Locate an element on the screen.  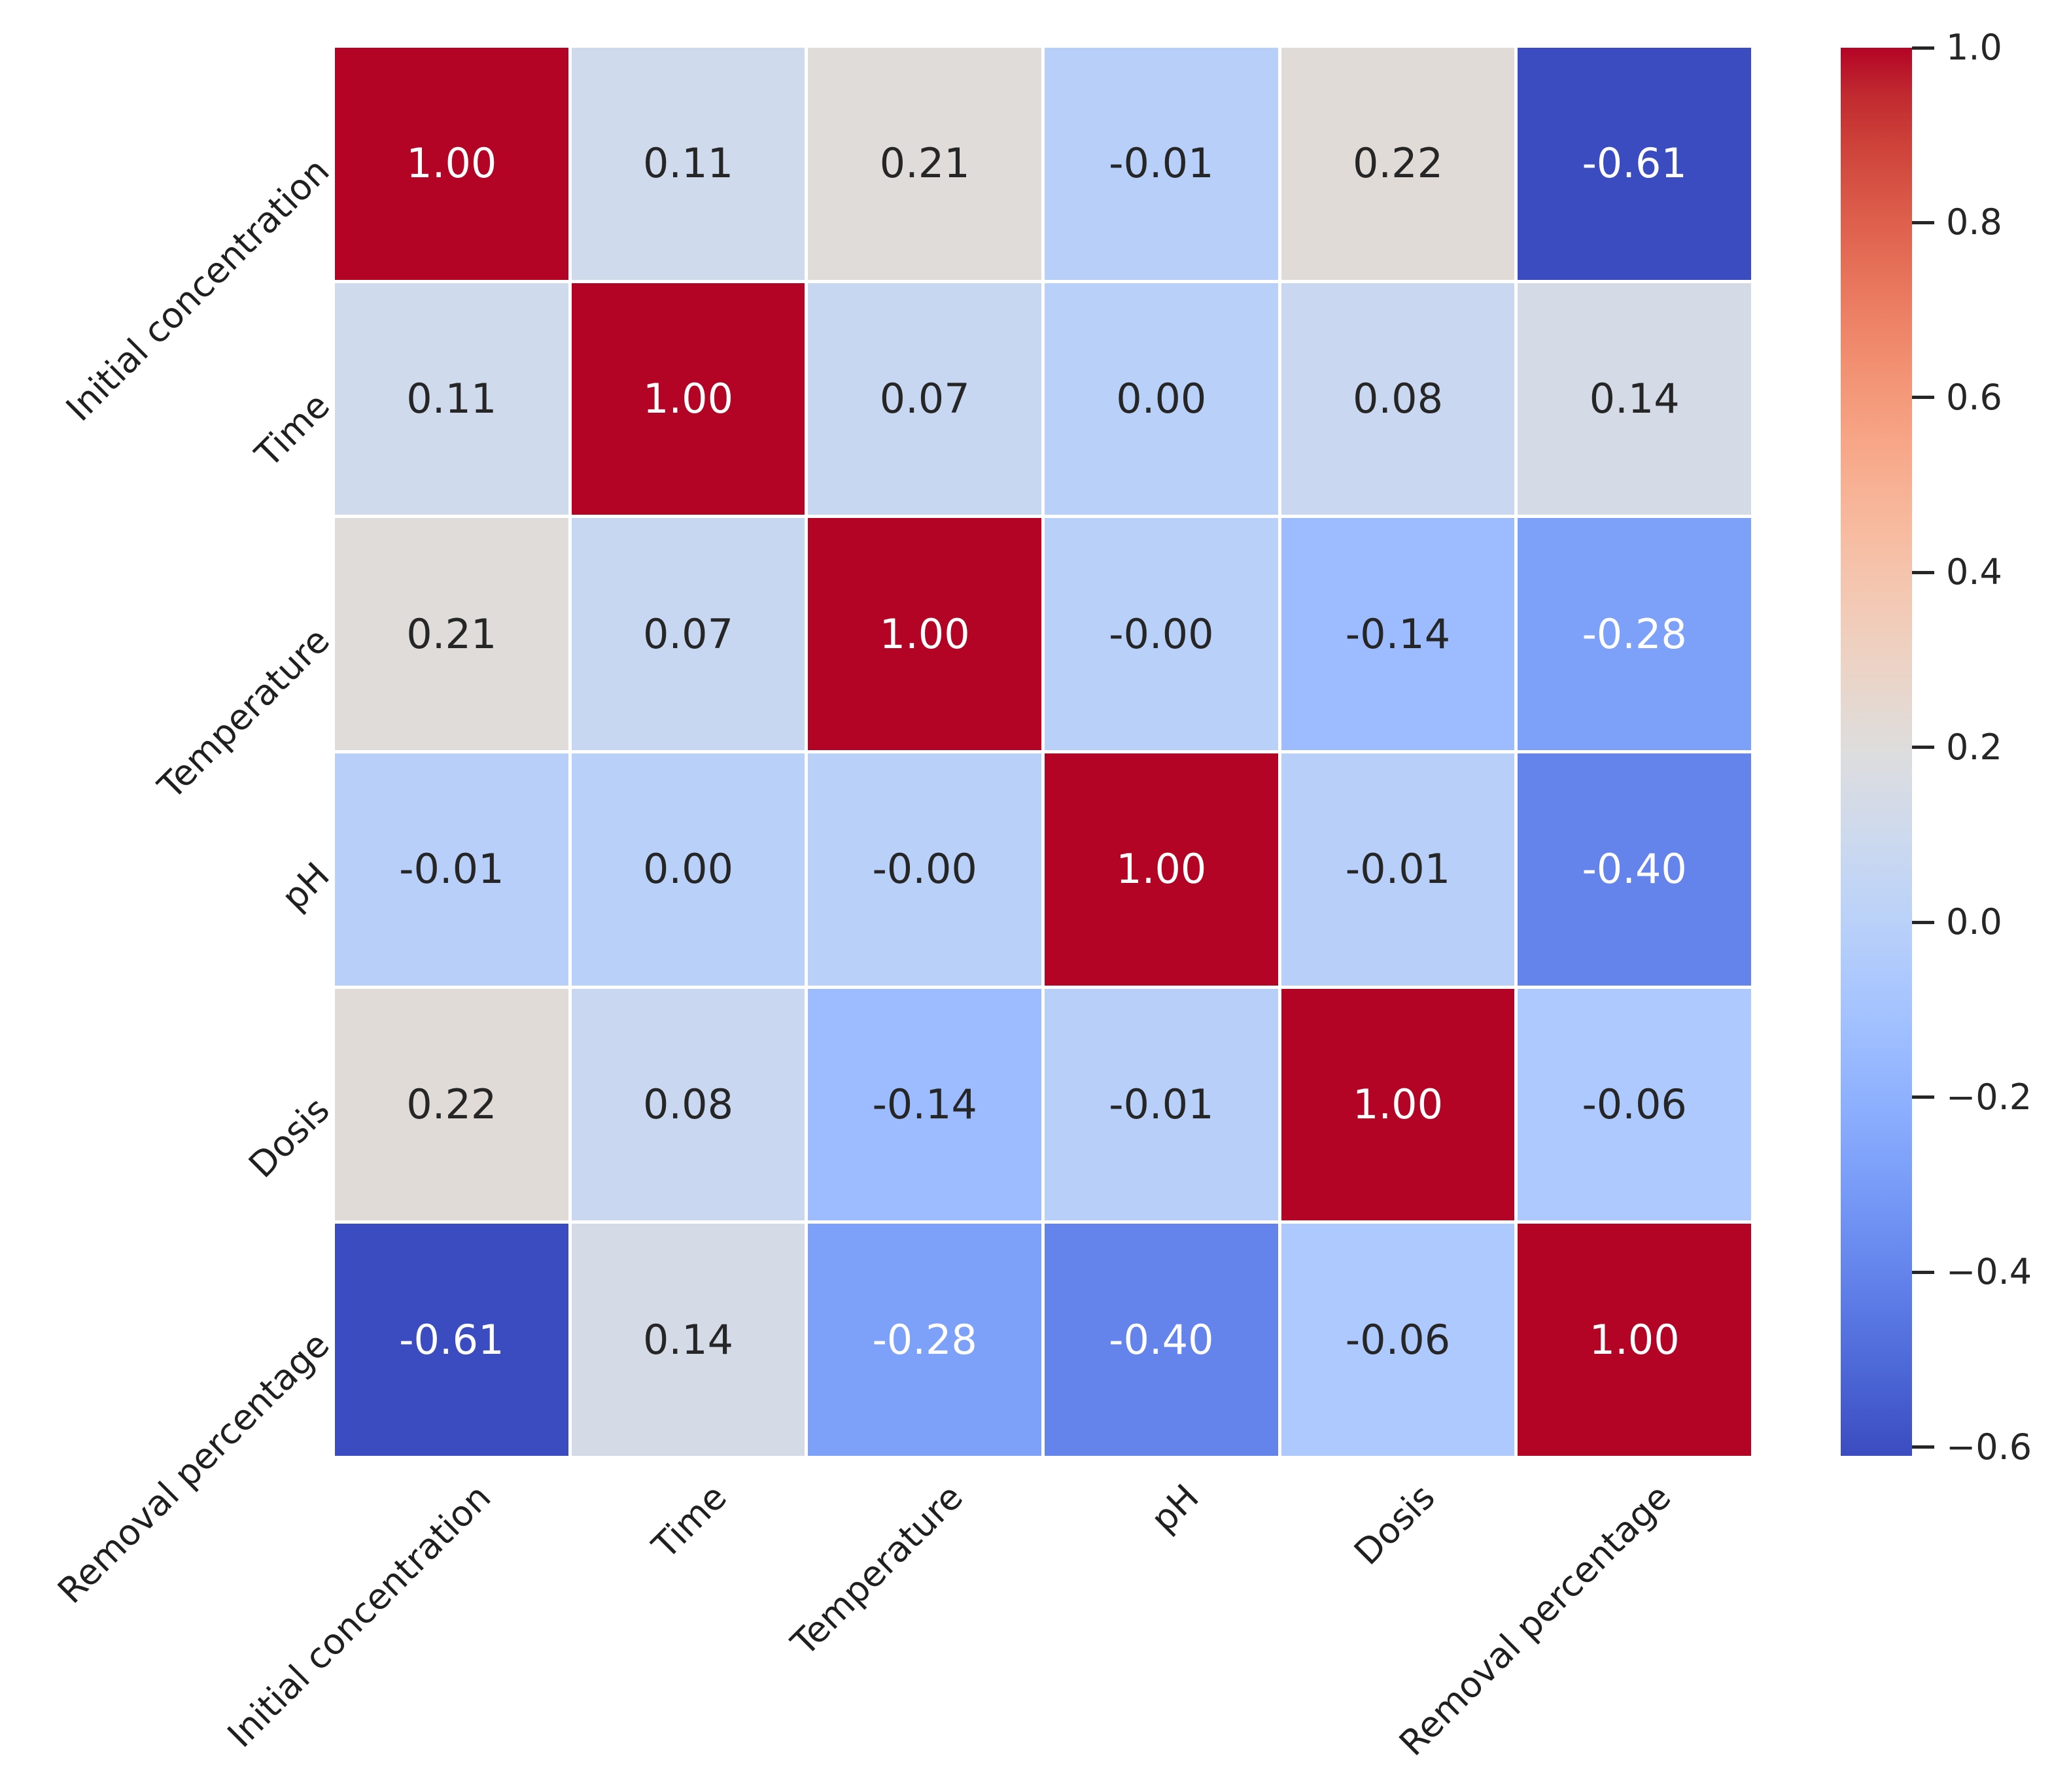
colorbar-tick-label: 0.0 is located at coordinates (1974, 922).